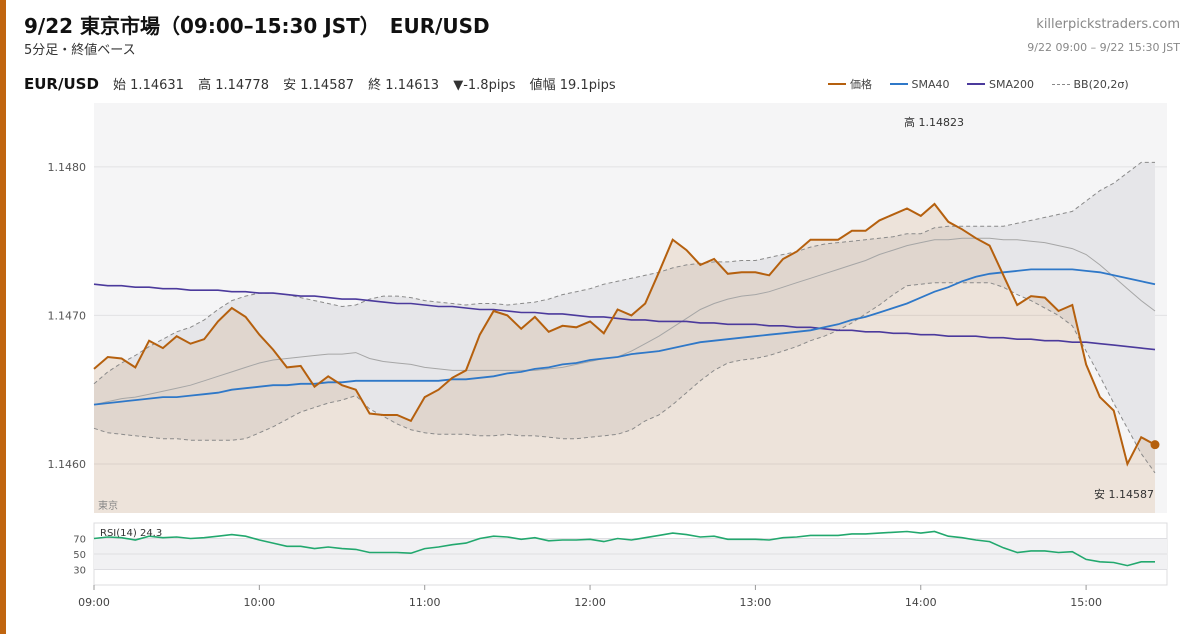  Describe the element at coordinates (233, 85) in the screenshot. I see `stat-high: 高 1.14778` at that location.